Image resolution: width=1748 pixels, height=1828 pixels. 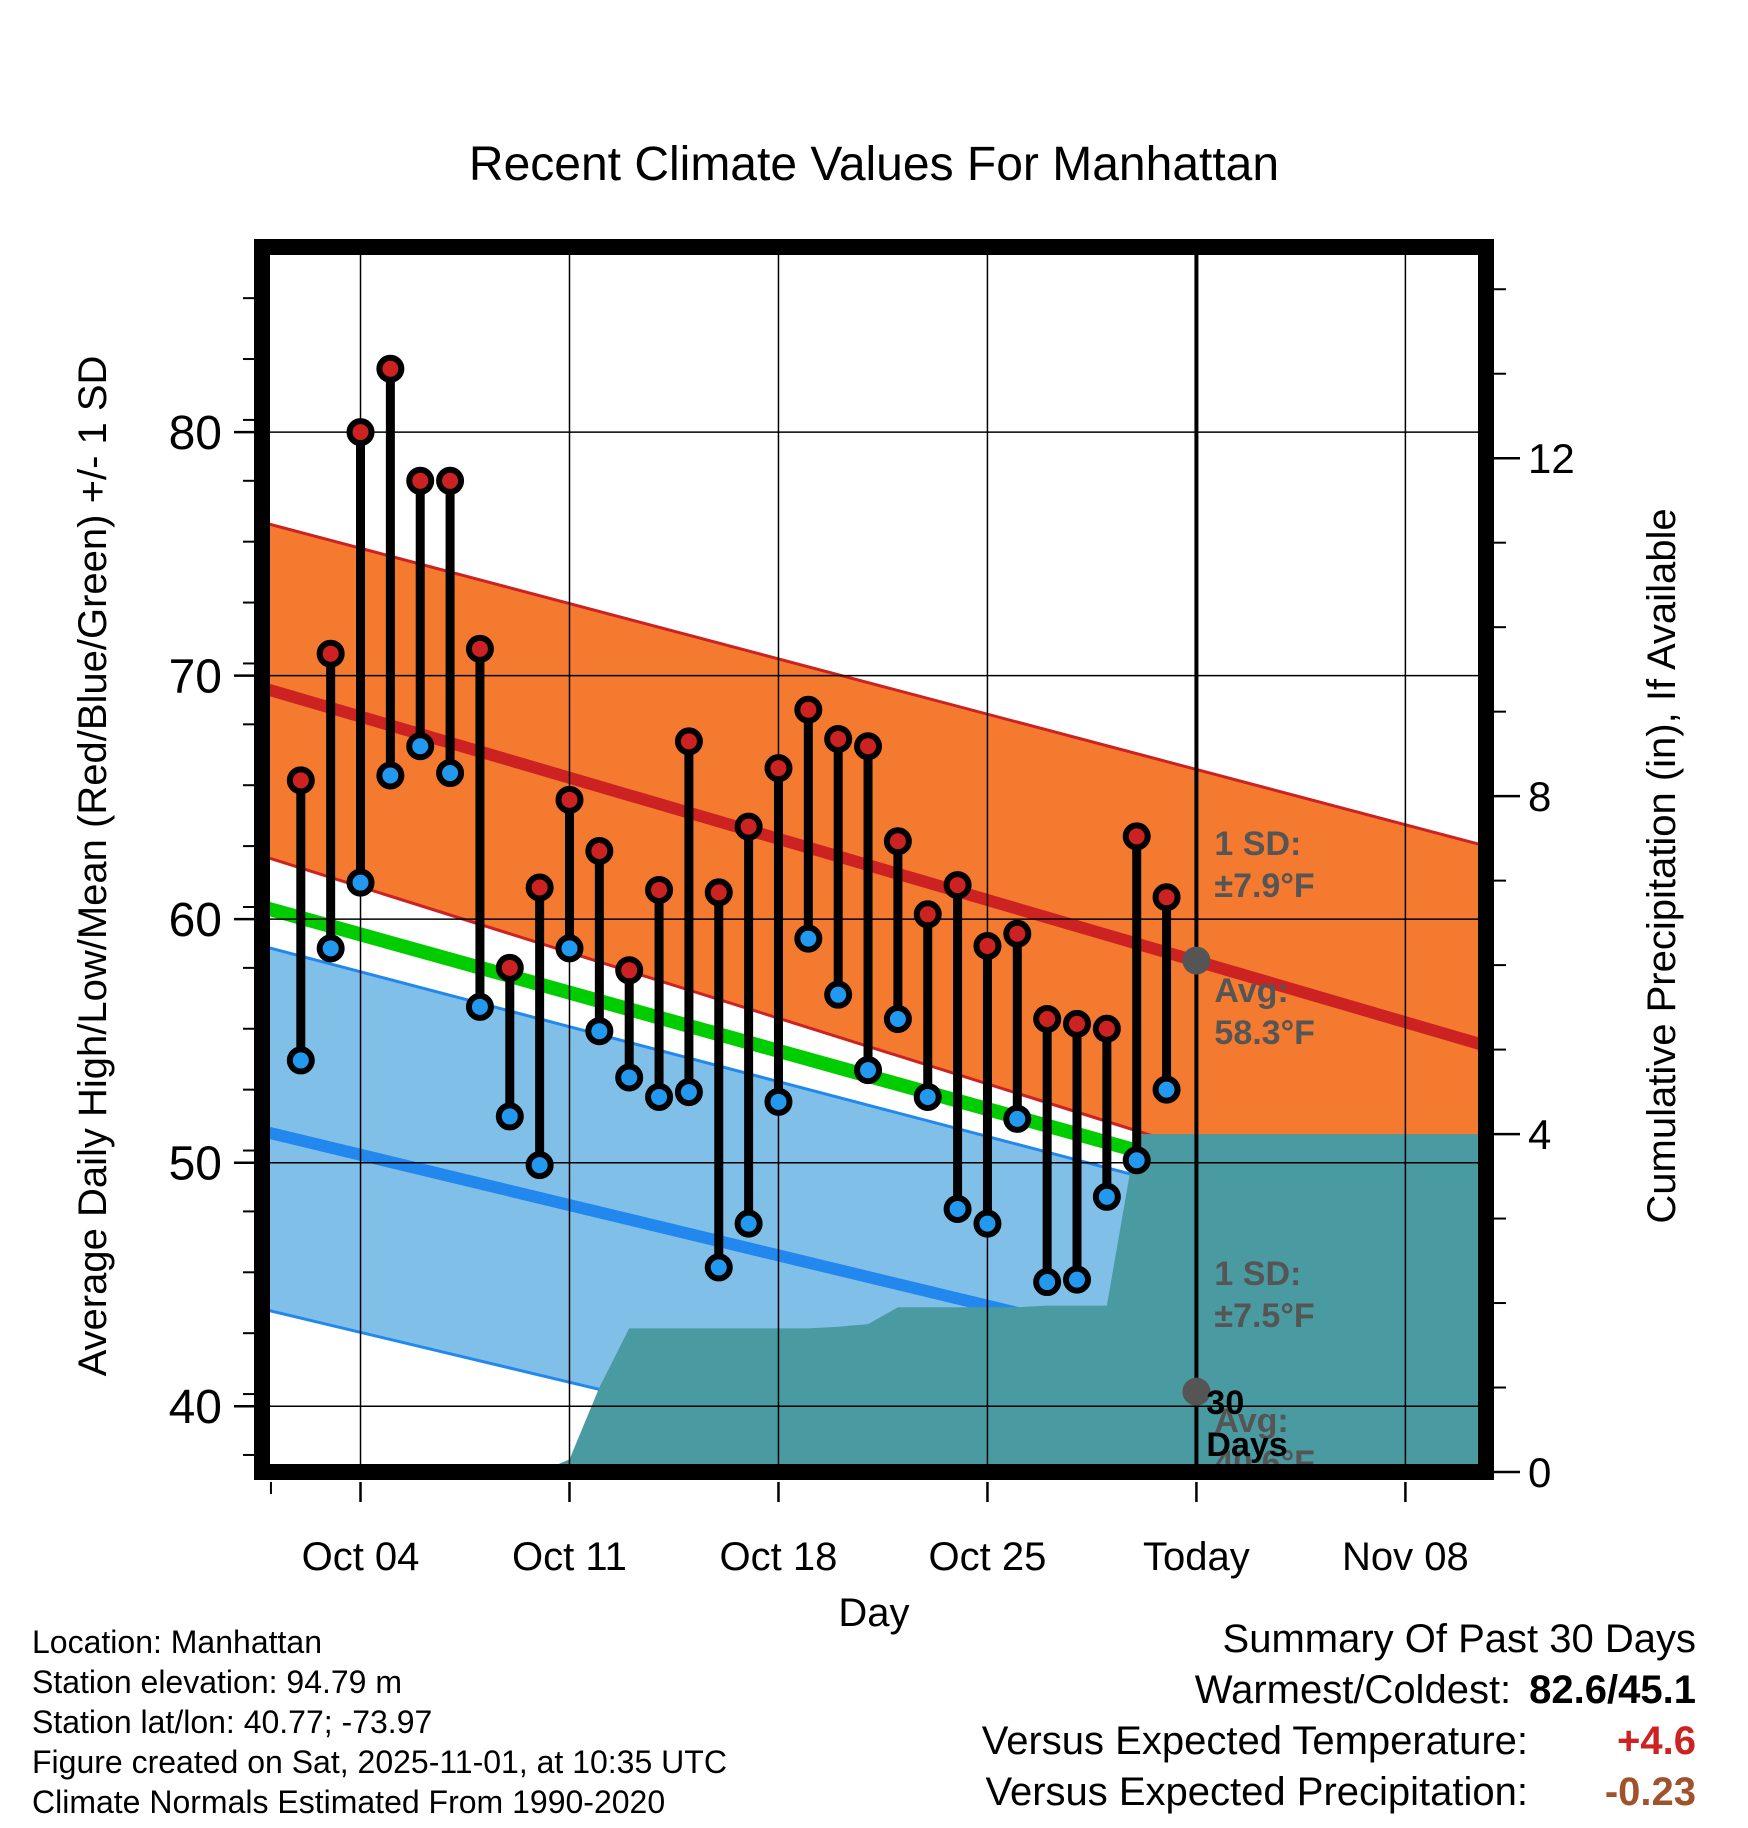 What do you see at coordinates (1256, 1792) in the screenshot?
I see `precip-label: Versus Expected Precipitation:` at bounding box center [1256, 1792].